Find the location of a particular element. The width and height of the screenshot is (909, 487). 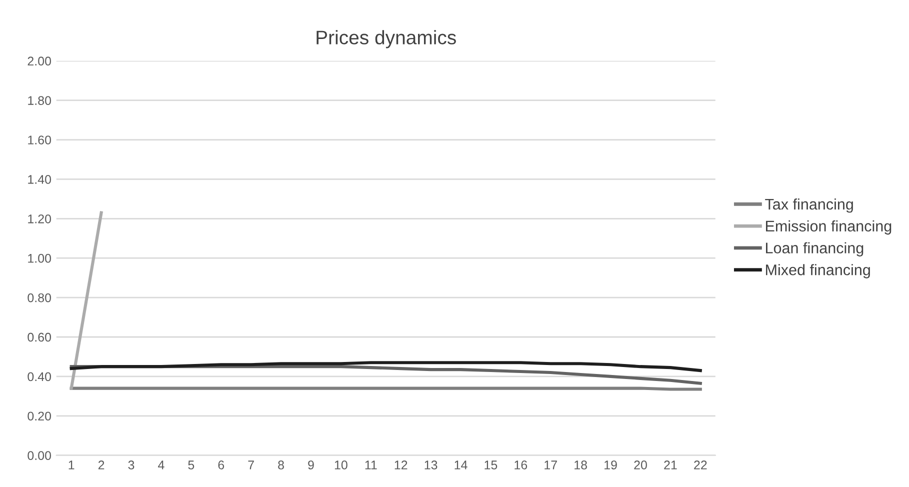

y-tick-label: 0.80 is located at coordinates (40, 297).